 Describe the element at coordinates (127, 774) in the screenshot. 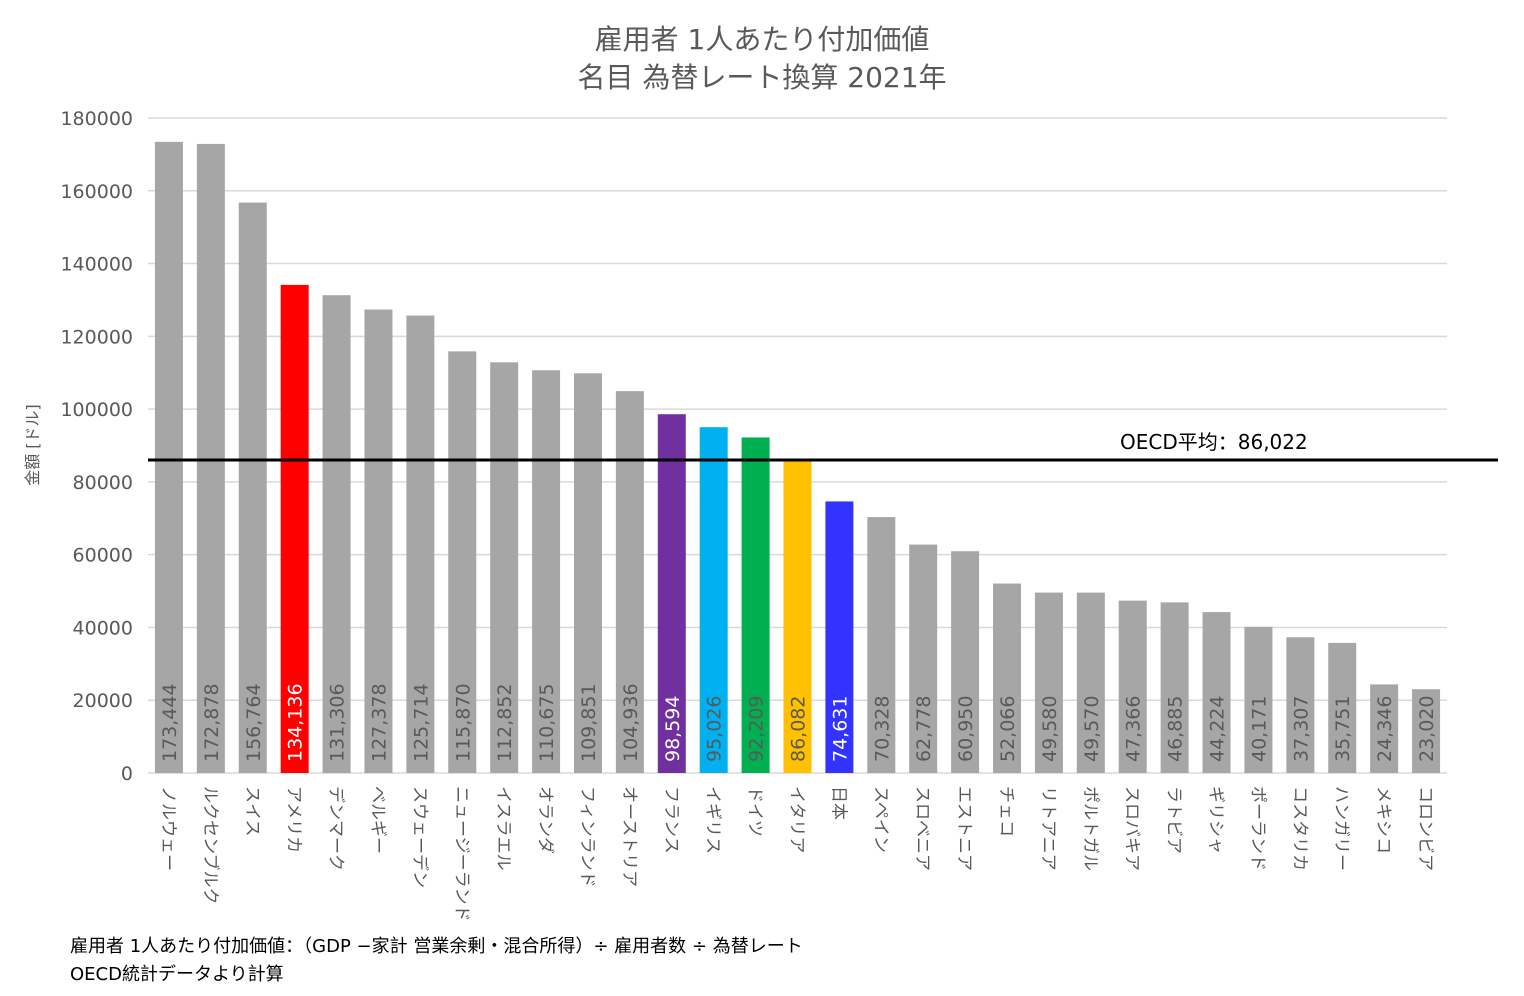

I see `y-tick-label: 0` at that location.